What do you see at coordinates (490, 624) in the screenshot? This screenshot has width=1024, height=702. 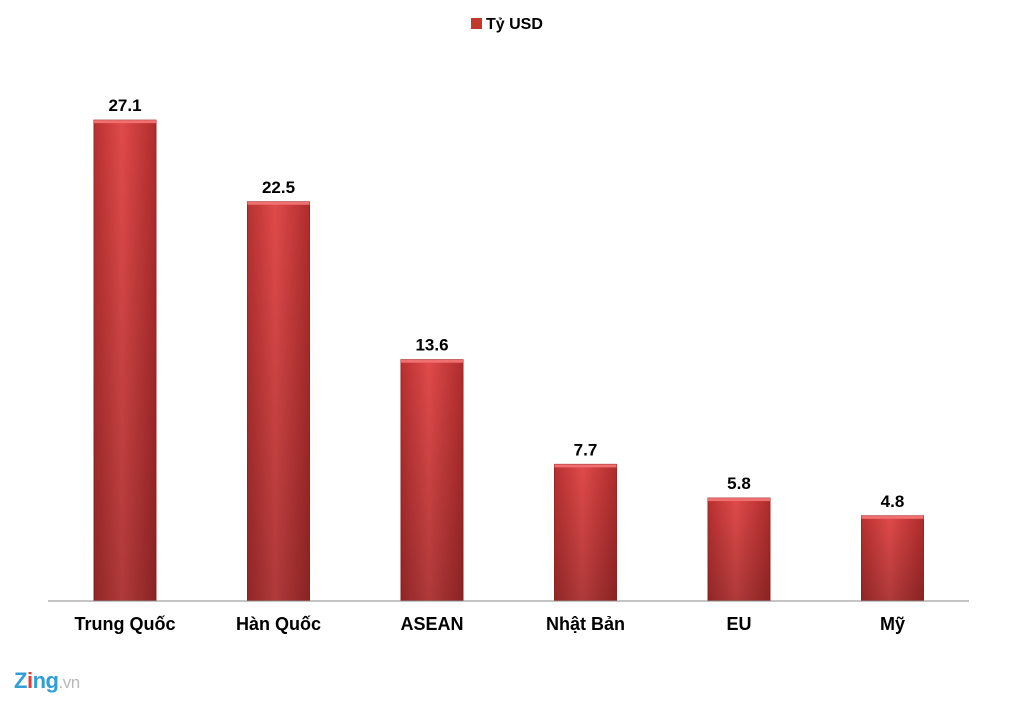 I see `category-labels-group: Trung Quốc Hàn Quốc ASEAN Nhật Bản EU Mỹ` at bounding box center [490, 624].